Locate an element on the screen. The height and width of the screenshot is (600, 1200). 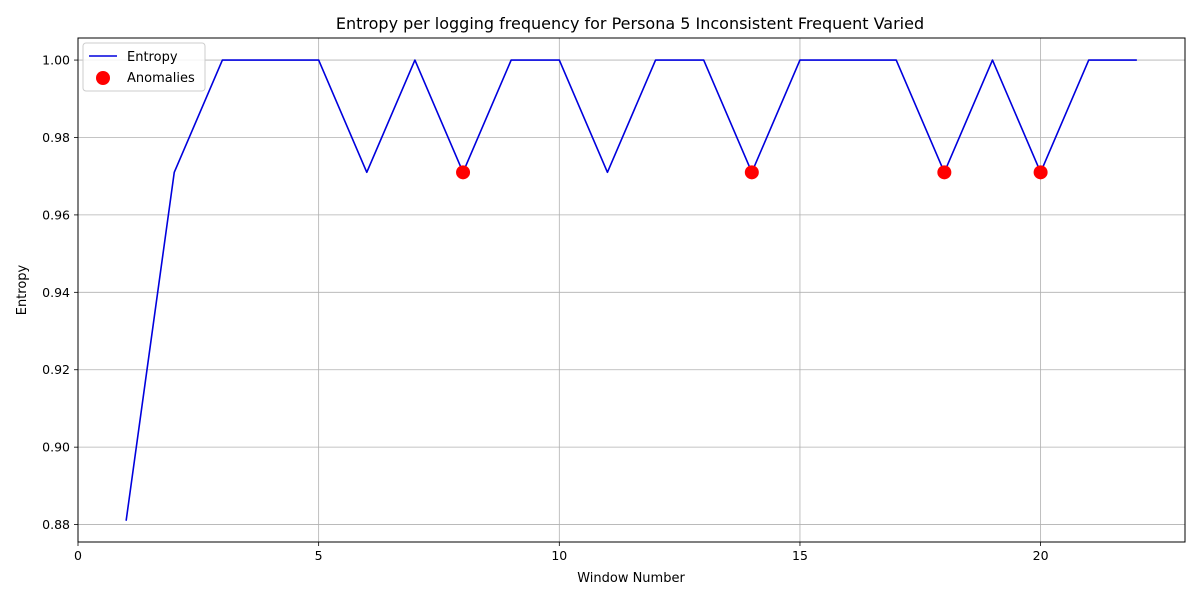
y-tick-label: 0.94 is located at coordinates (56, 292).